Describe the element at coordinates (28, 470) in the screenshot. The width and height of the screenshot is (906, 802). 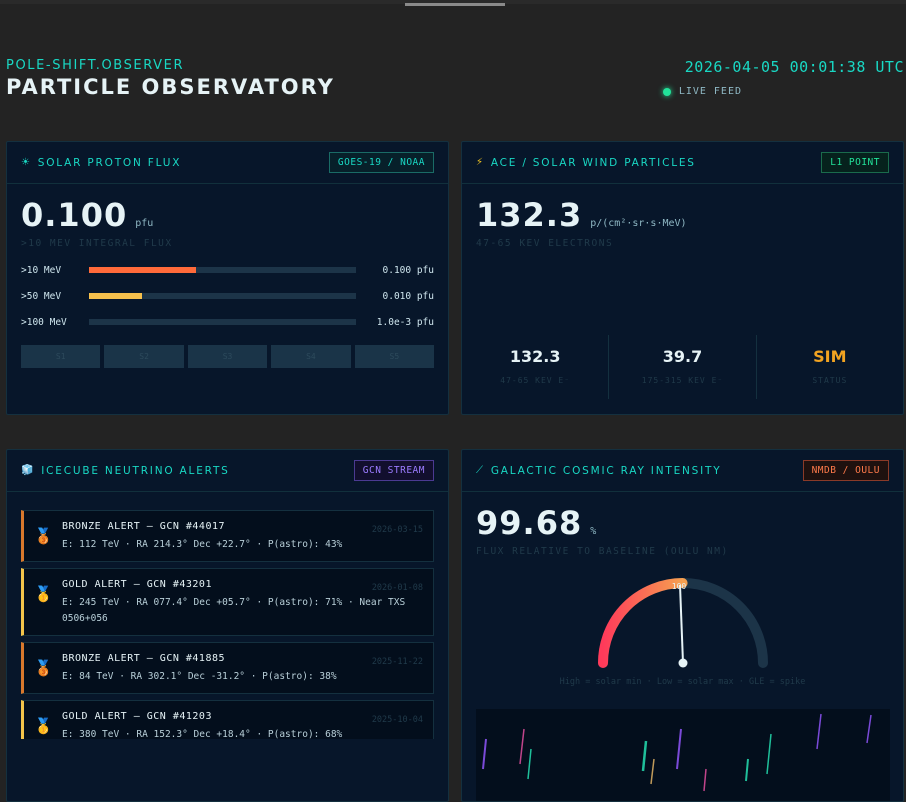
I see `ice-cube-icon: 🧊` at that location.